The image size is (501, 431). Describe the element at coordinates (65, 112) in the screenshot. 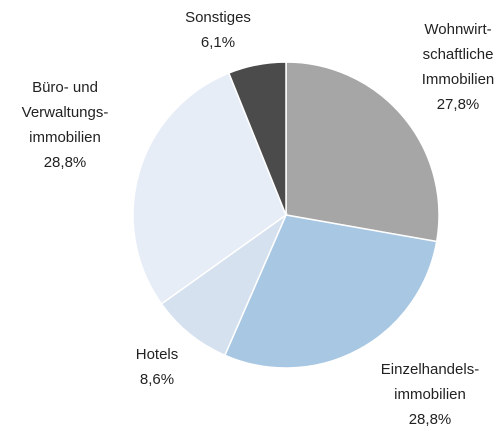

I see `slice-label: Verwaltungs-` at that location.